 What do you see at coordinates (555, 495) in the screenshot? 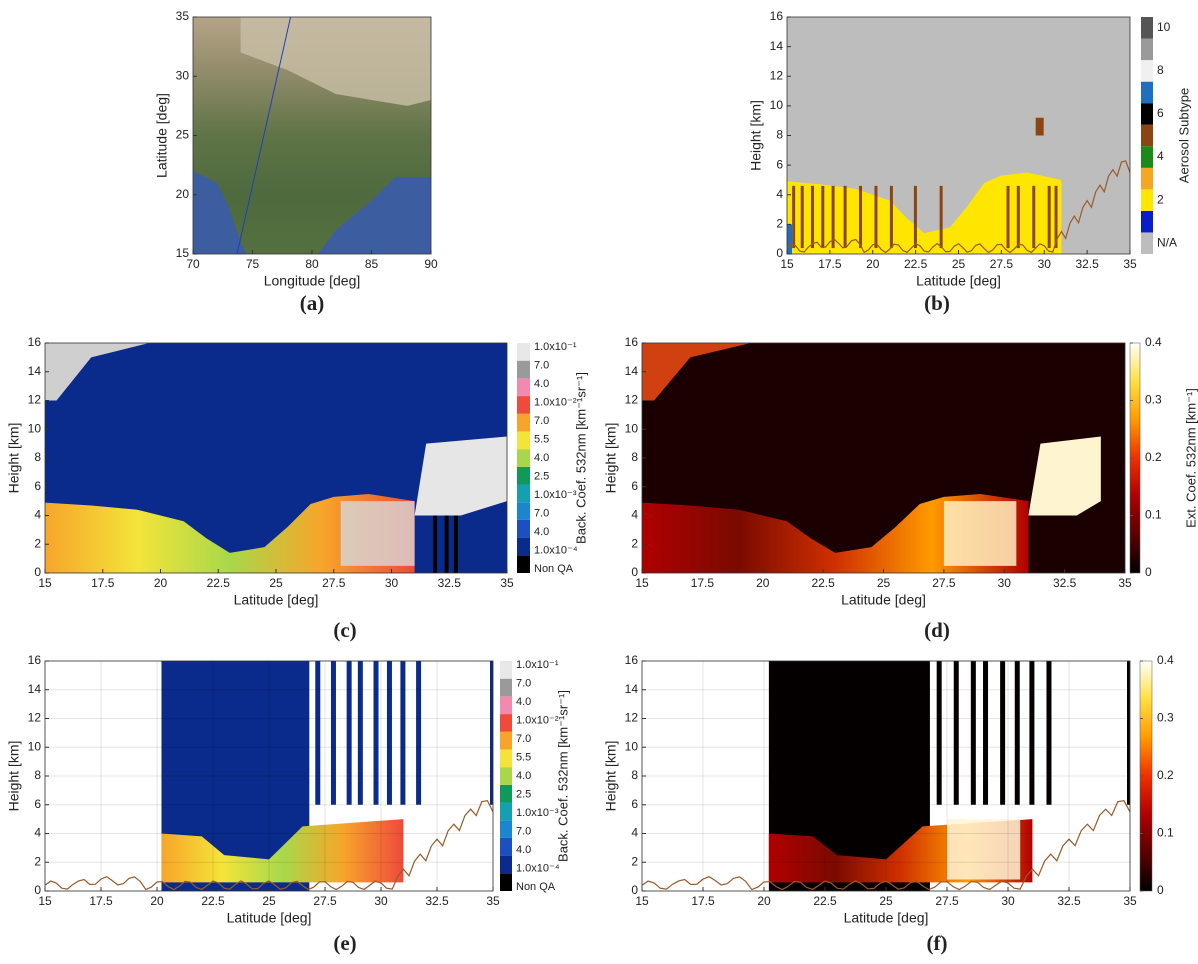
I see `colorbar-tick-label: 1.0x10⁻³` at bounding box center [555, 495].